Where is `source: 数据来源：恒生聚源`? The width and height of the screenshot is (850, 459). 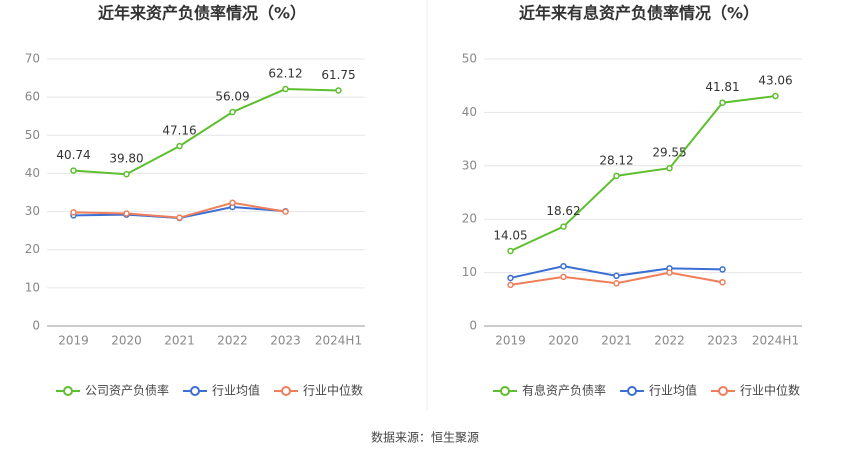 source: 数据来源：恒生聚源 is located at coordinates (425, 437).